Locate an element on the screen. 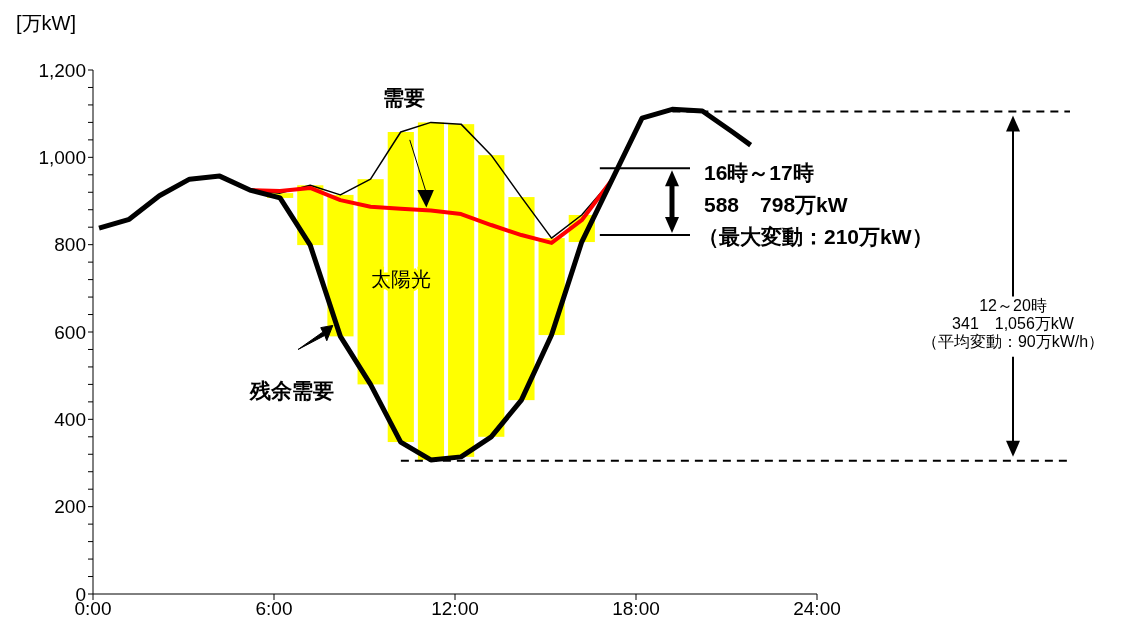 Image resolution: width=1127 pixels, height=638 pixels. annotation: 16時～17時 588 798万kW （最大変動：210万kW） is located at coordinates (815, 204).